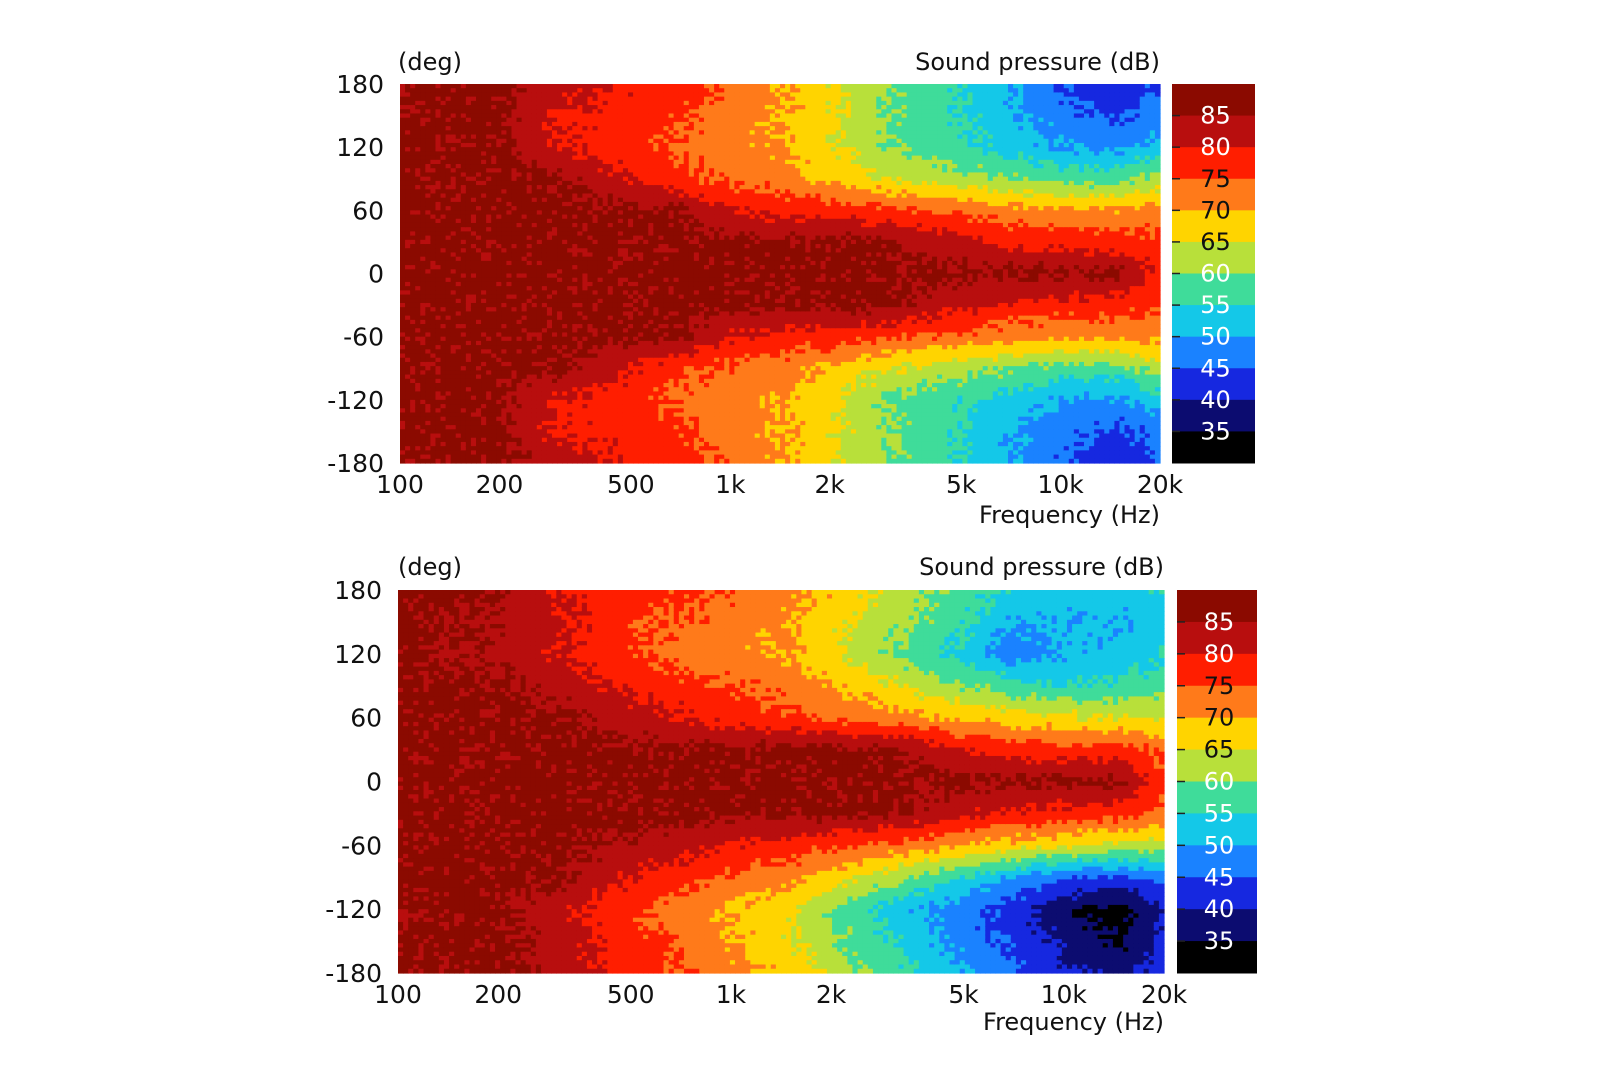  What do you see at coordinates (1037, 62) in the screenshot?
I see `colorbar-title: Sound pressure (dB)` at bounding box center [1037, 62].